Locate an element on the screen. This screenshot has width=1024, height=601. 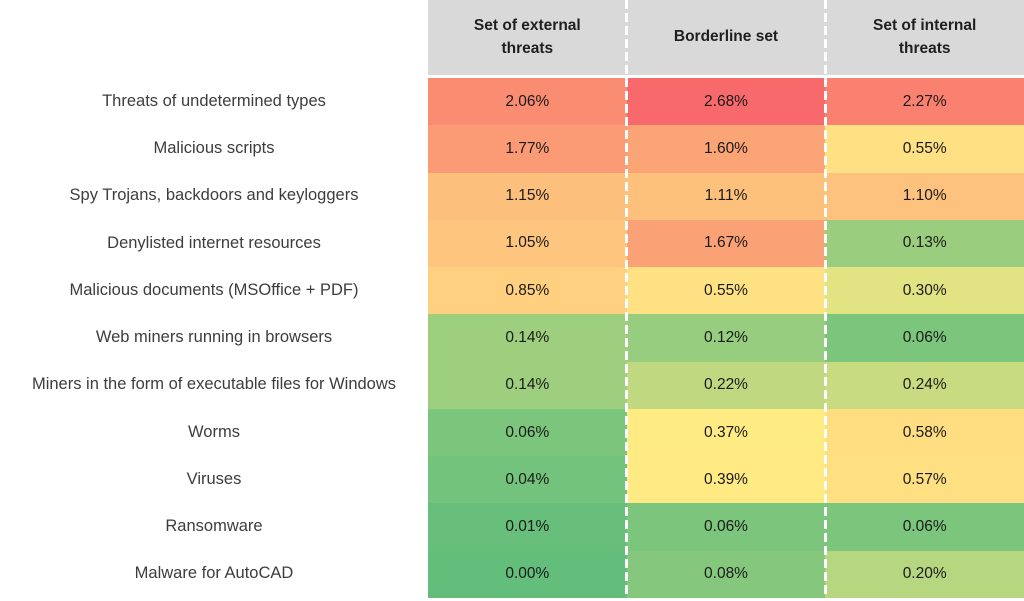
heatmap-cell: 1.67% is located at coordinates (726, 243).